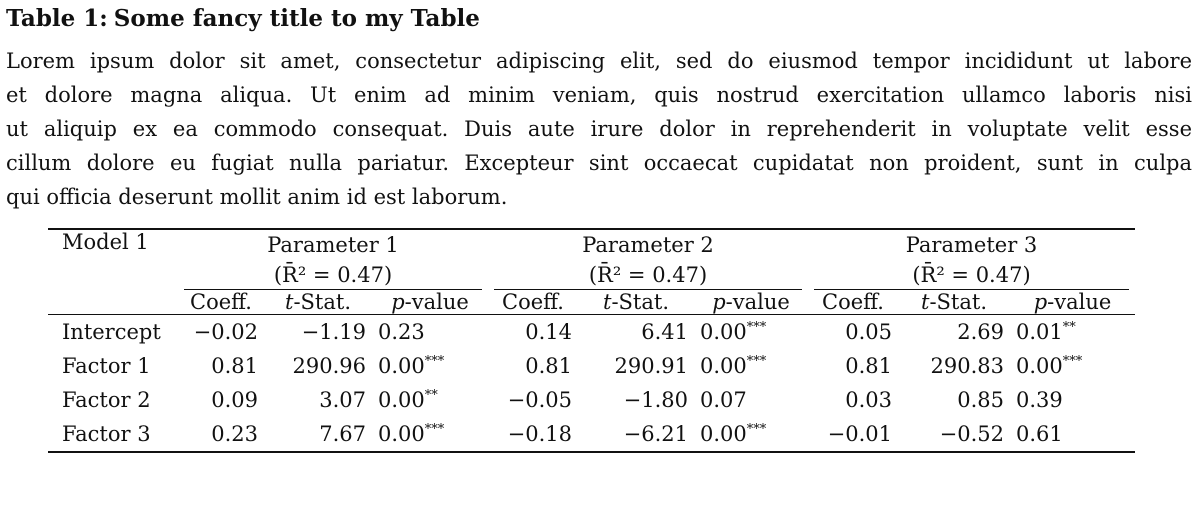 The height and width of the screenshot is (519, 1200). Describe the element at coordinates (106, 366) in the screenshot. I see `row-label: Factor 1` at that location.